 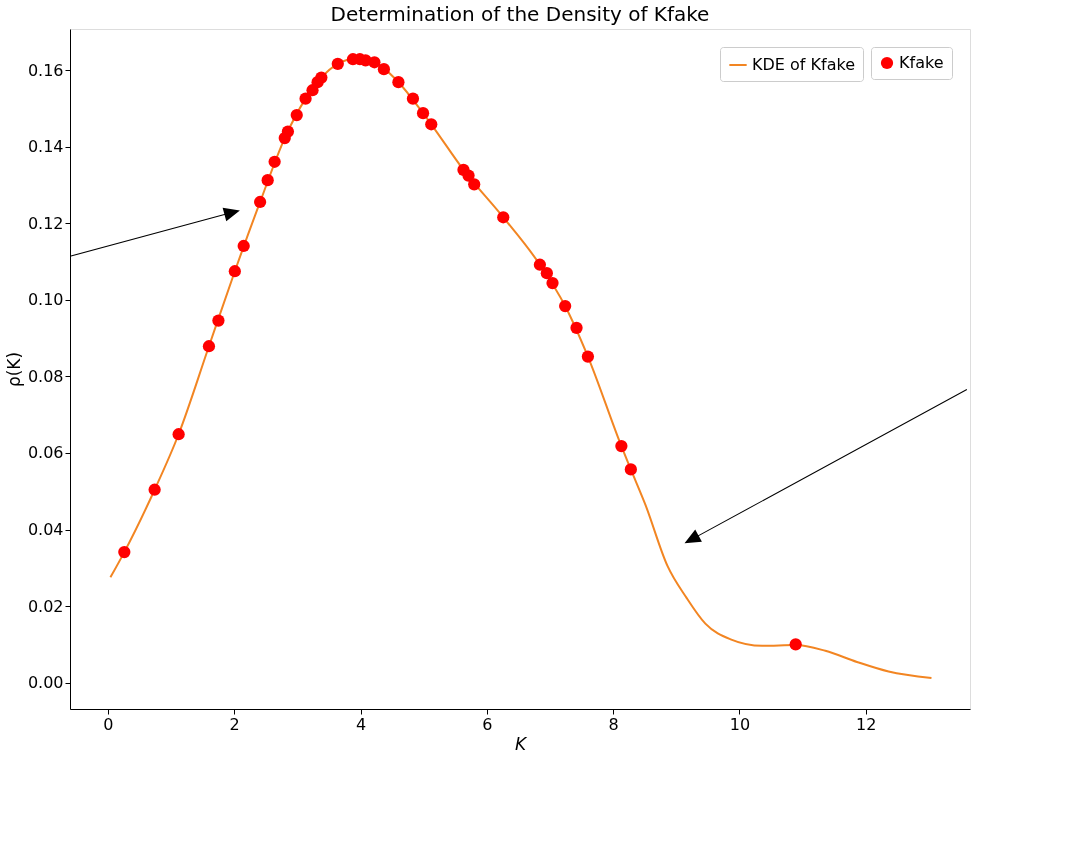 What do you see at coordinates (45, 530) in the screenshot?
I see `y-tick-label: 0.04` at bounding box center [45, 530].